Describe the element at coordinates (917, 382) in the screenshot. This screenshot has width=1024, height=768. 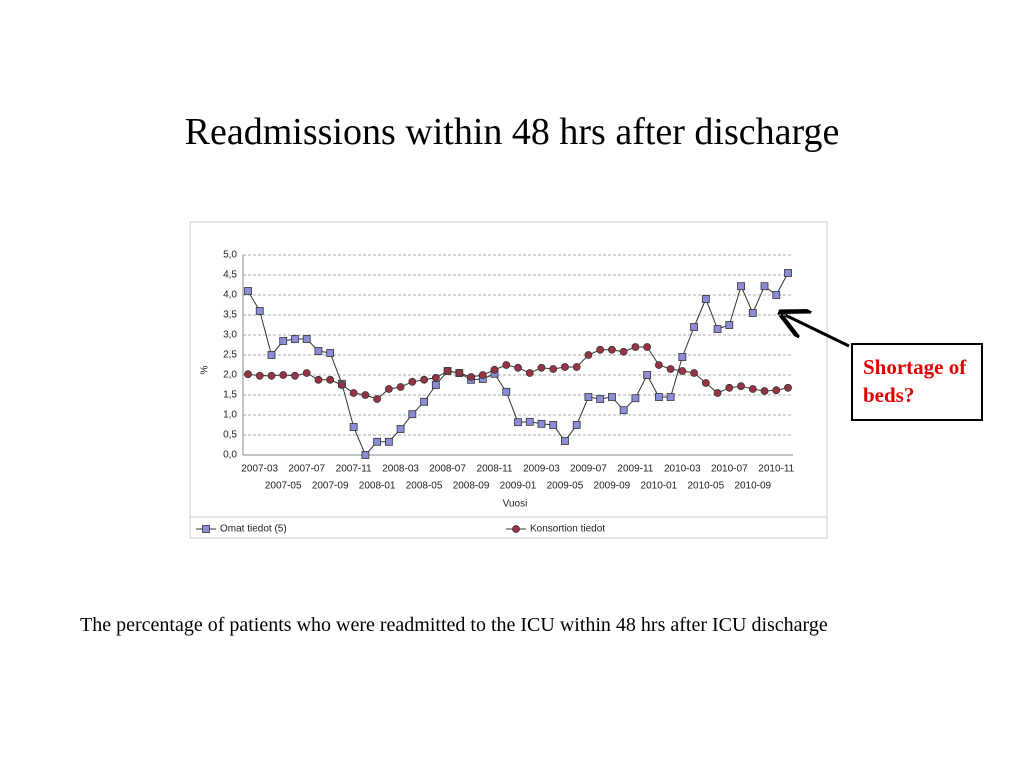
I see `annotation: Shortage of beds?` at that location.